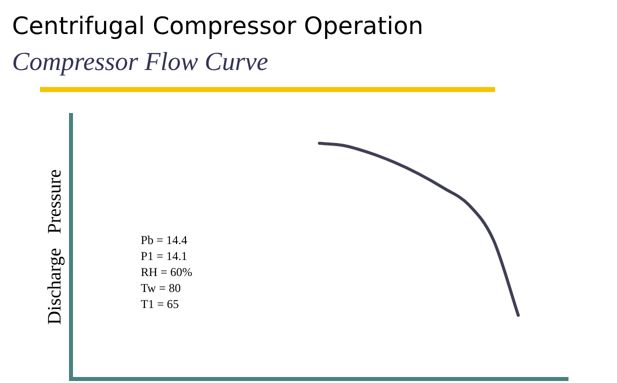 The width and height of the screenshot is (617, 383). What do you see at coordinates (166, 272) in the screenshot?
I see `annotation: RH = 60%` at bounding box center [166, 272].